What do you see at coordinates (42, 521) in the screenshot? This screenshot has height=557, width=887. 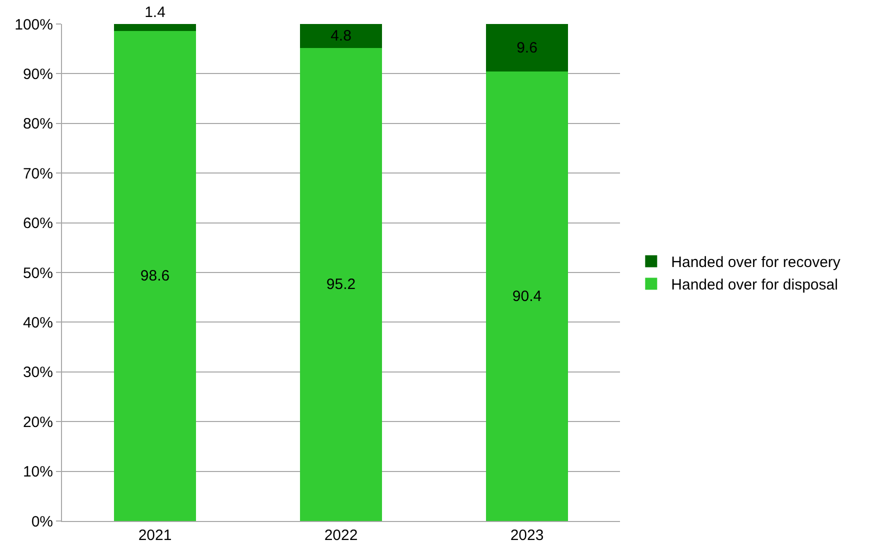 I see `y-tick-label: 0%` at bounding box center [42, 521].